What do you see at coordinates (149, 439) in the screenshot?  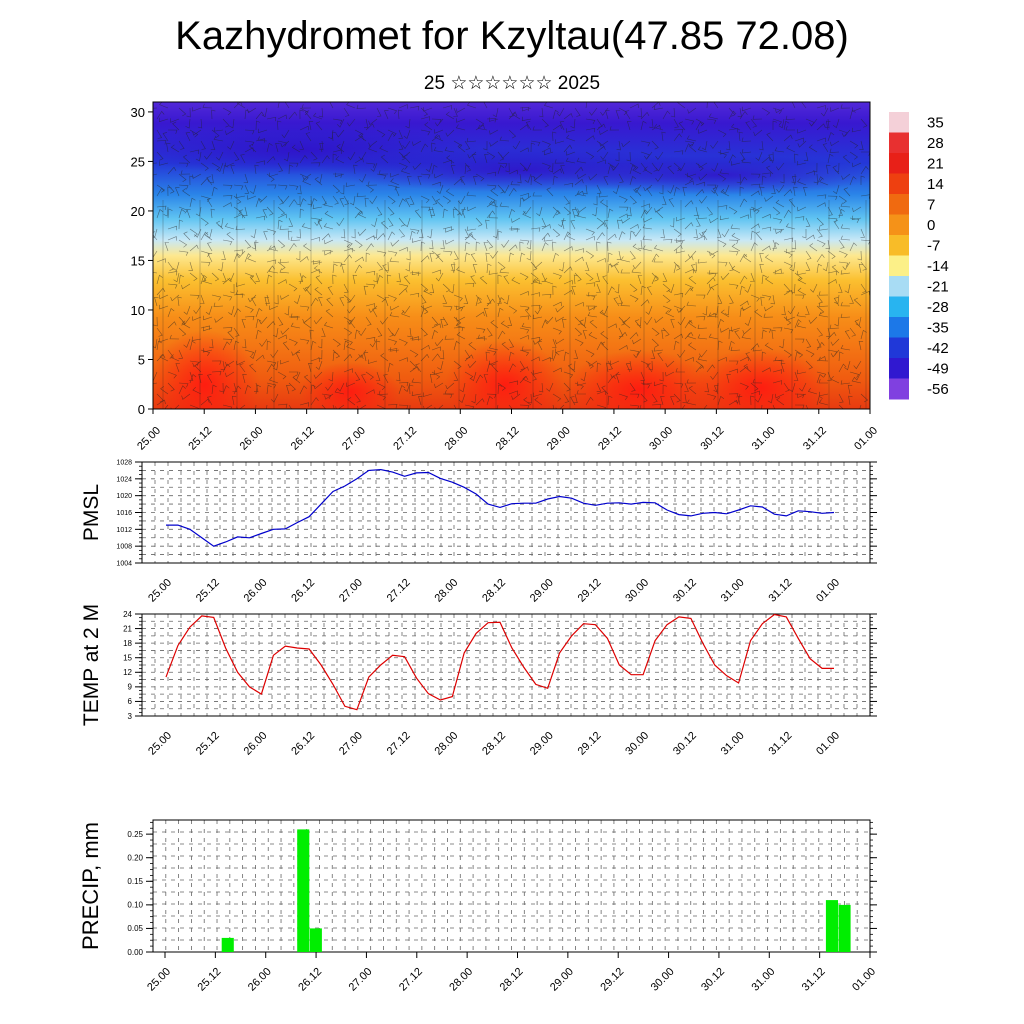 I see `x-tick-label: 25.00` at bounding box center [149, 439].